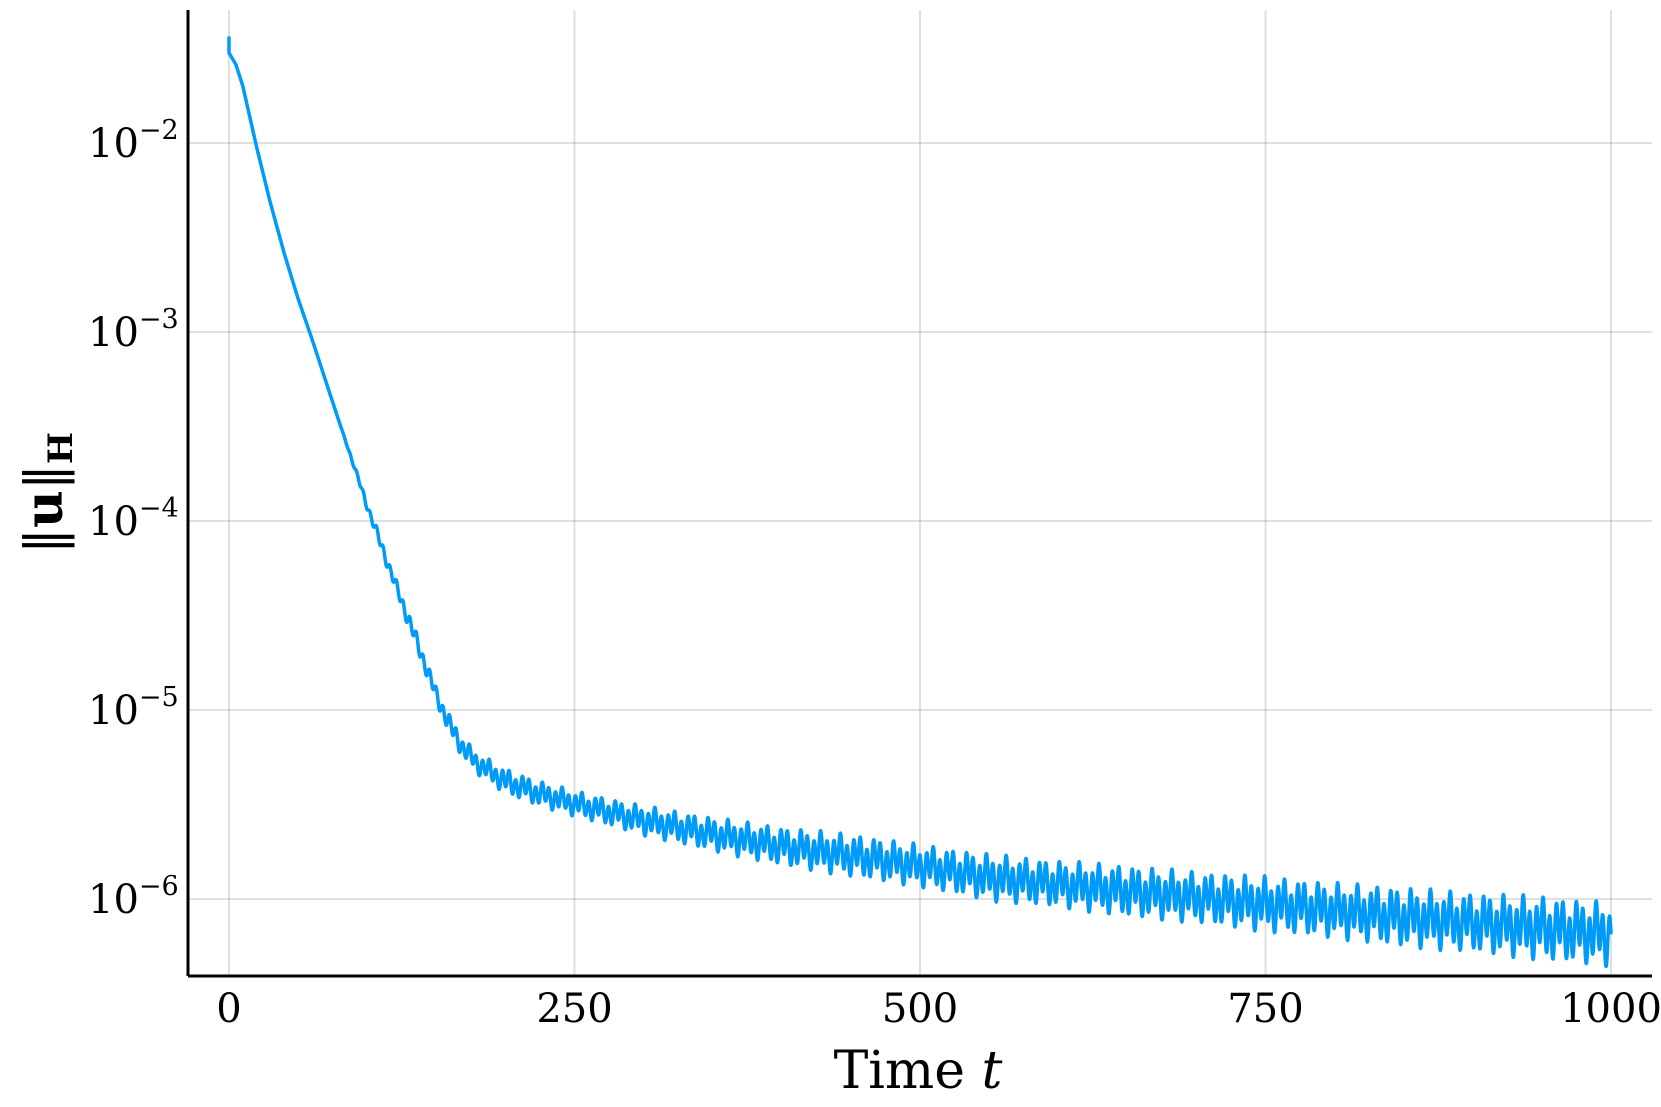 This screenshot has height=1107, width=1661. Describe the element at coordinates (133, 708) in the screenshot. I see `y-tick-label: 10⁻⁵` at that location.